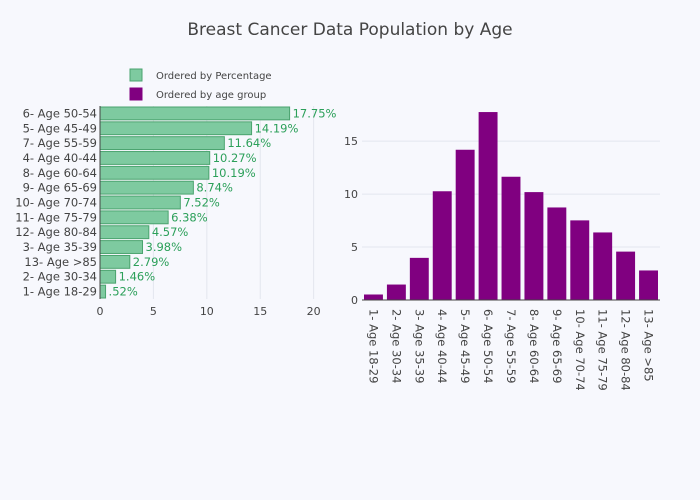 The height and width of the screenshot is (500, 700). What do you see at coordinates (351, 141) in the screenshot?
I see `y-tick-label: 15` at bounding box center [351, 141].